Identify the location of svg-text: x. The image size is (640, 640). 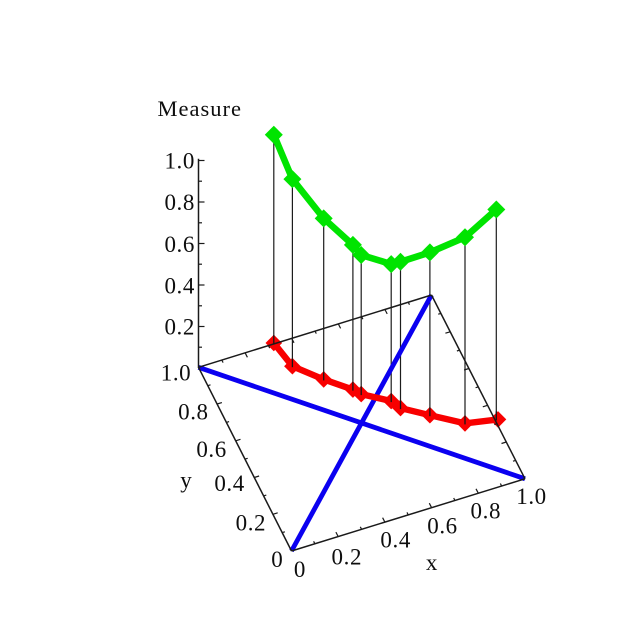
(432, 562).